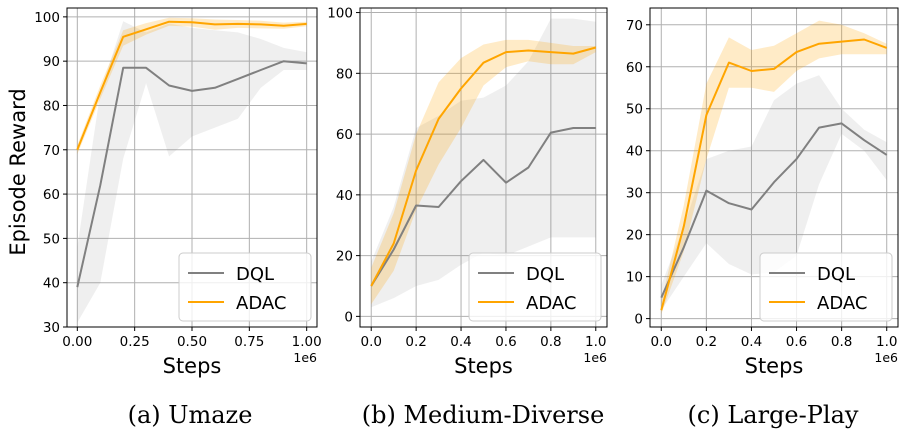  I want to click on panel-caption: (a) Umaze, so click(190, 415).